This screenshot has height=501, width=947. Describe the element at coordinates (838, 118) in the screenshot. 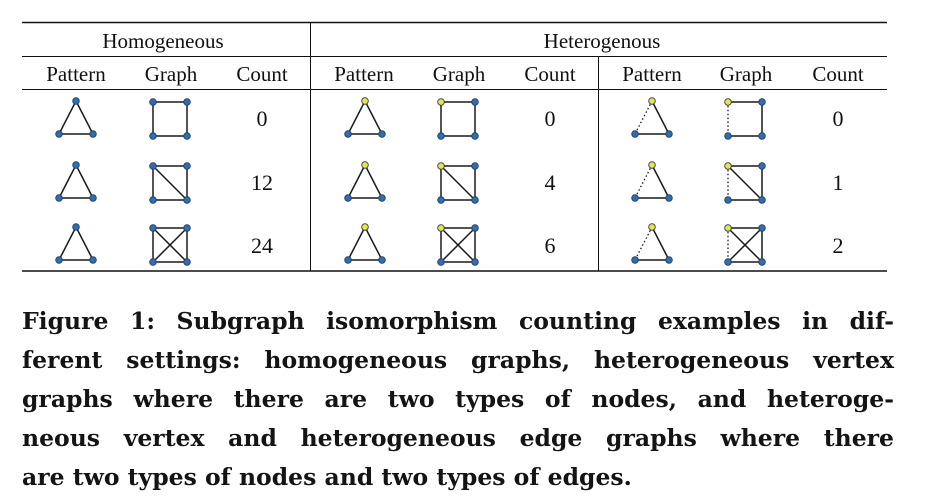

I see `count-hetero-edge-row1: 0` at that location.